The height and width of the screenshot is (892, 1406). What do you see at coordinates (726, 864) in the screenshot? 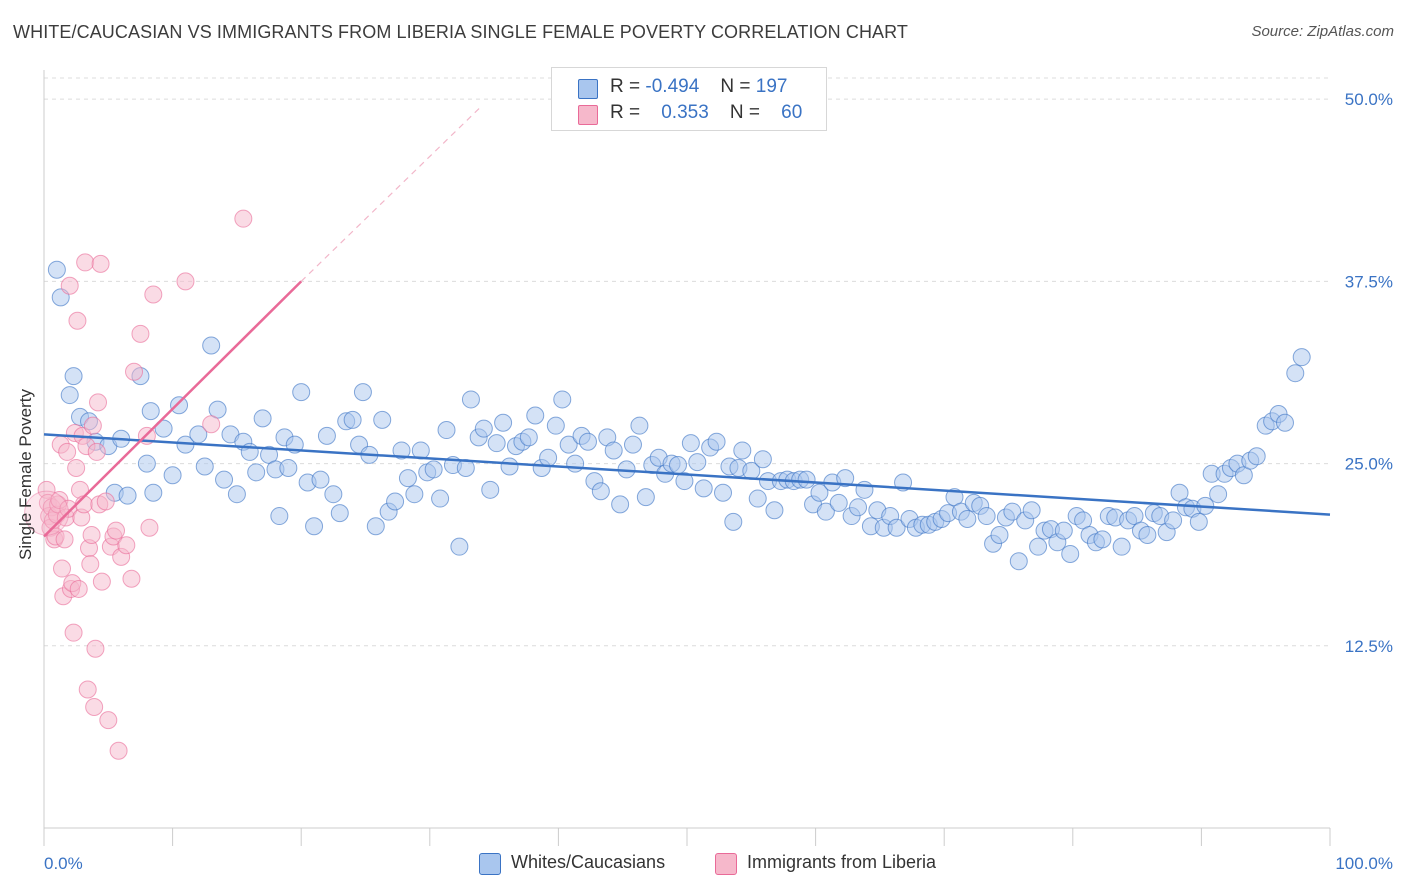
I see `legend-swatch-liberia` at bounding box center [726, 864].